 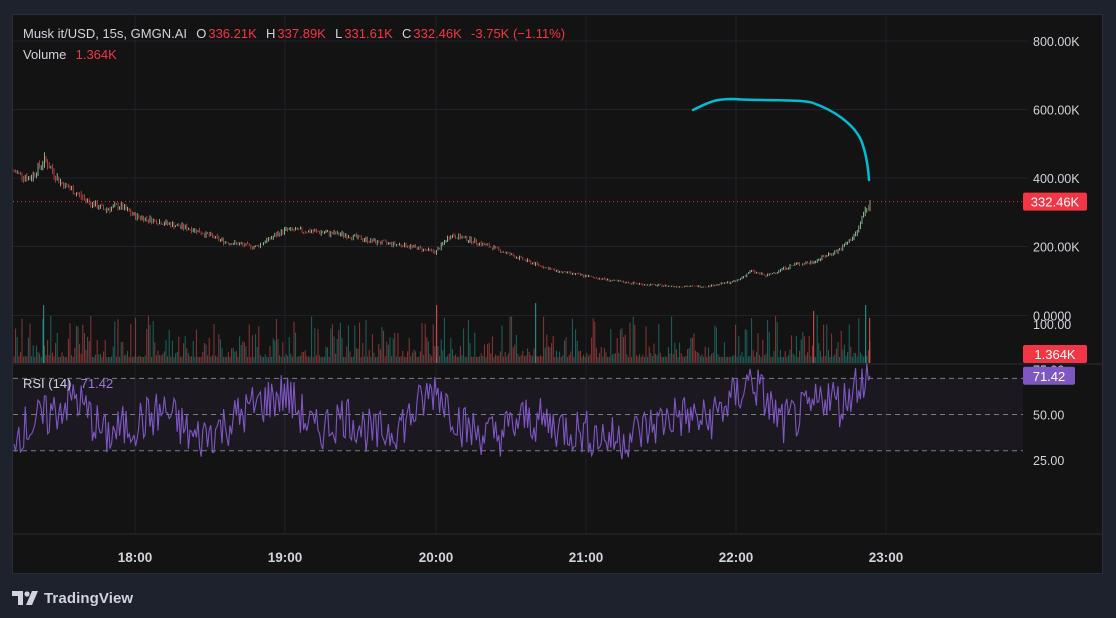 What do you see at coordinates (96, 54) in the screenshot?
I see `volume-value: 1.364K` at bounding box center [96, 54].